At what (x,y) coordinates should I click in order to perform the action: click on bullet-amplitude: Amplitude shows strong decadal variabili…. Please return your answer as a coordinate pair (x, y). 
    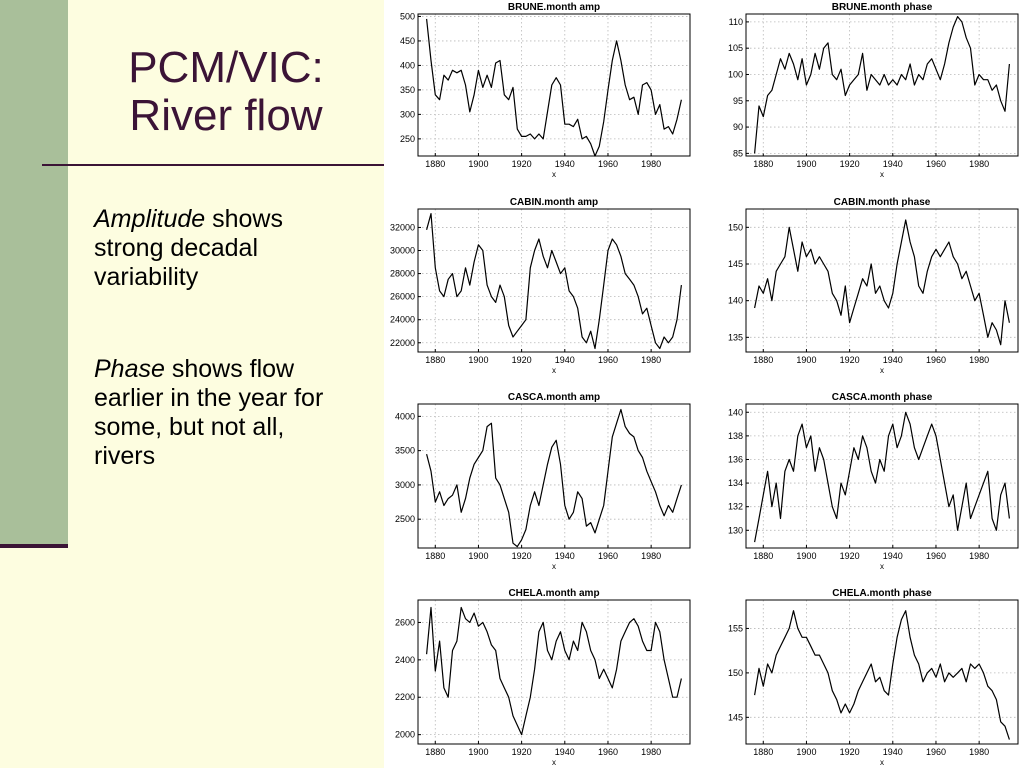
    Looking at the image, I should click on (219, 248).